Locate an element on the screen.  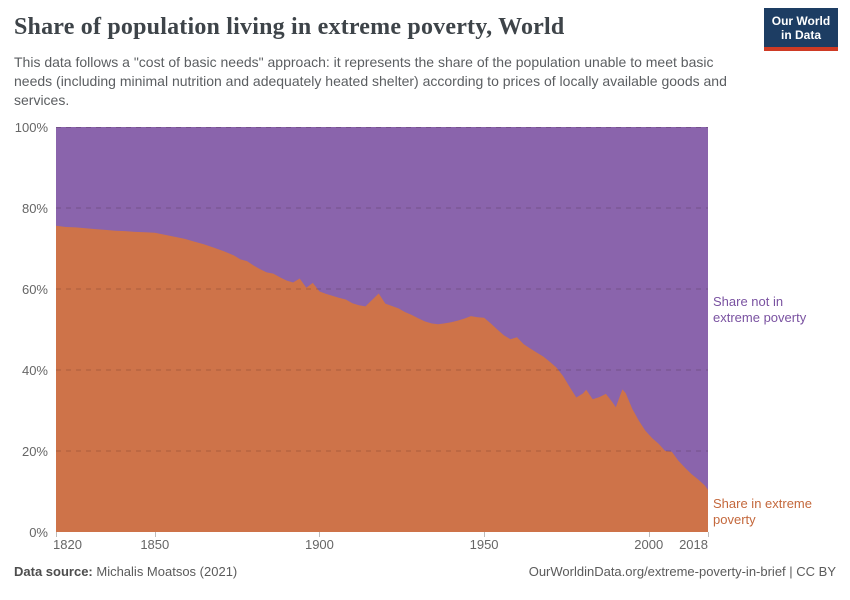
x-tick-label: 2000 is located at coordinates (649, 544).